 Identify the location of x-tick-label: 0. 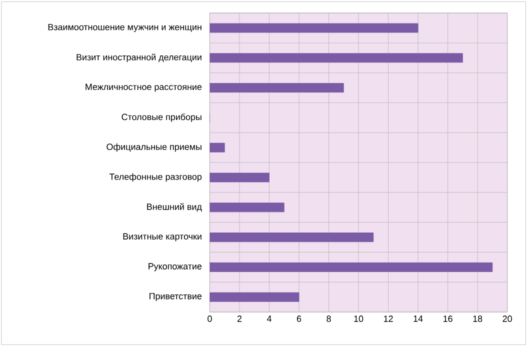
(210, 319).